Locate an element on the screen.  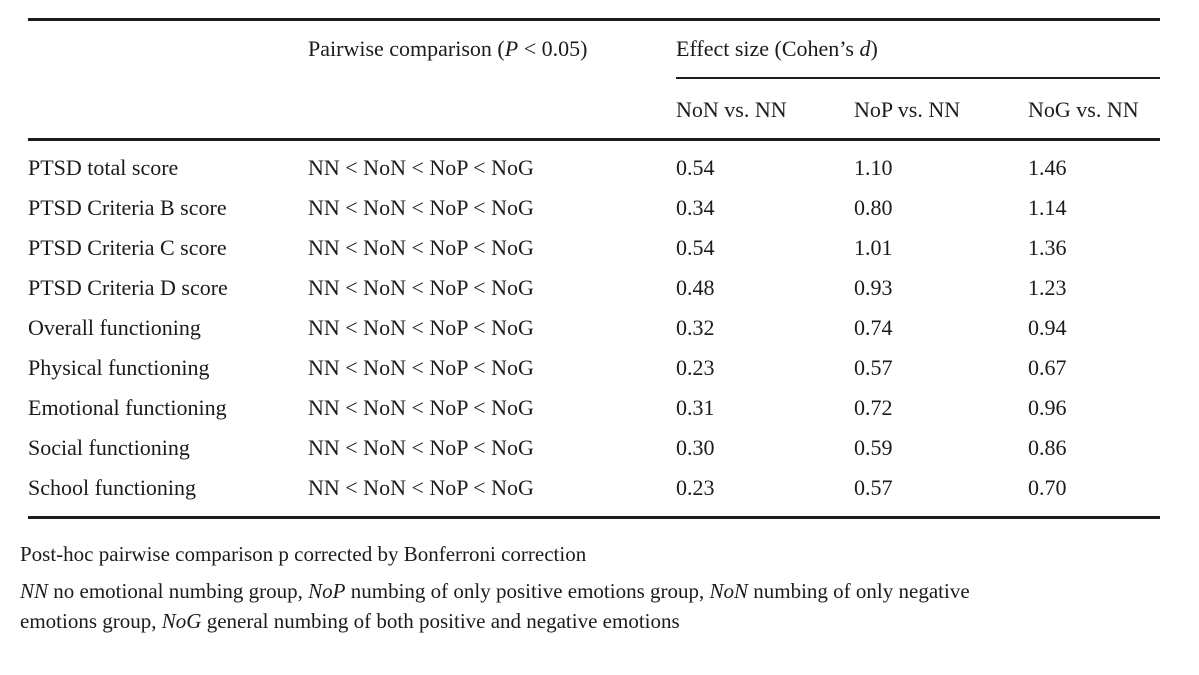
row-label: School functioning is located at coordinates (112, 487).